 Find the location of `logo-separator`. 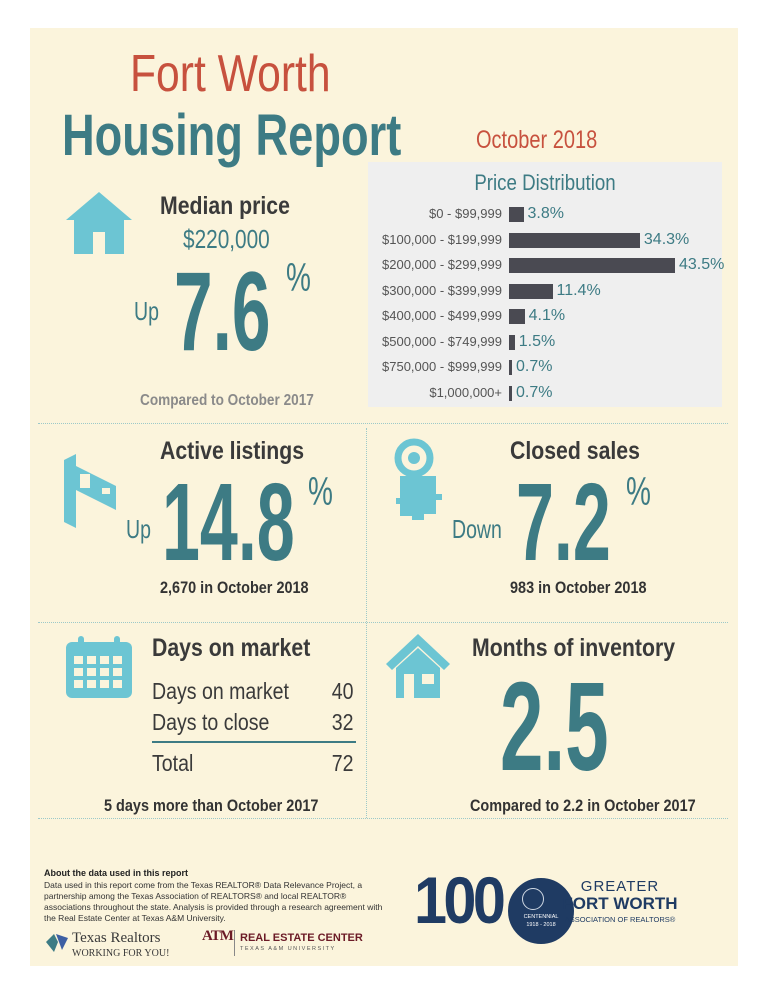

logo-separator is located at coordinates (234, 943).